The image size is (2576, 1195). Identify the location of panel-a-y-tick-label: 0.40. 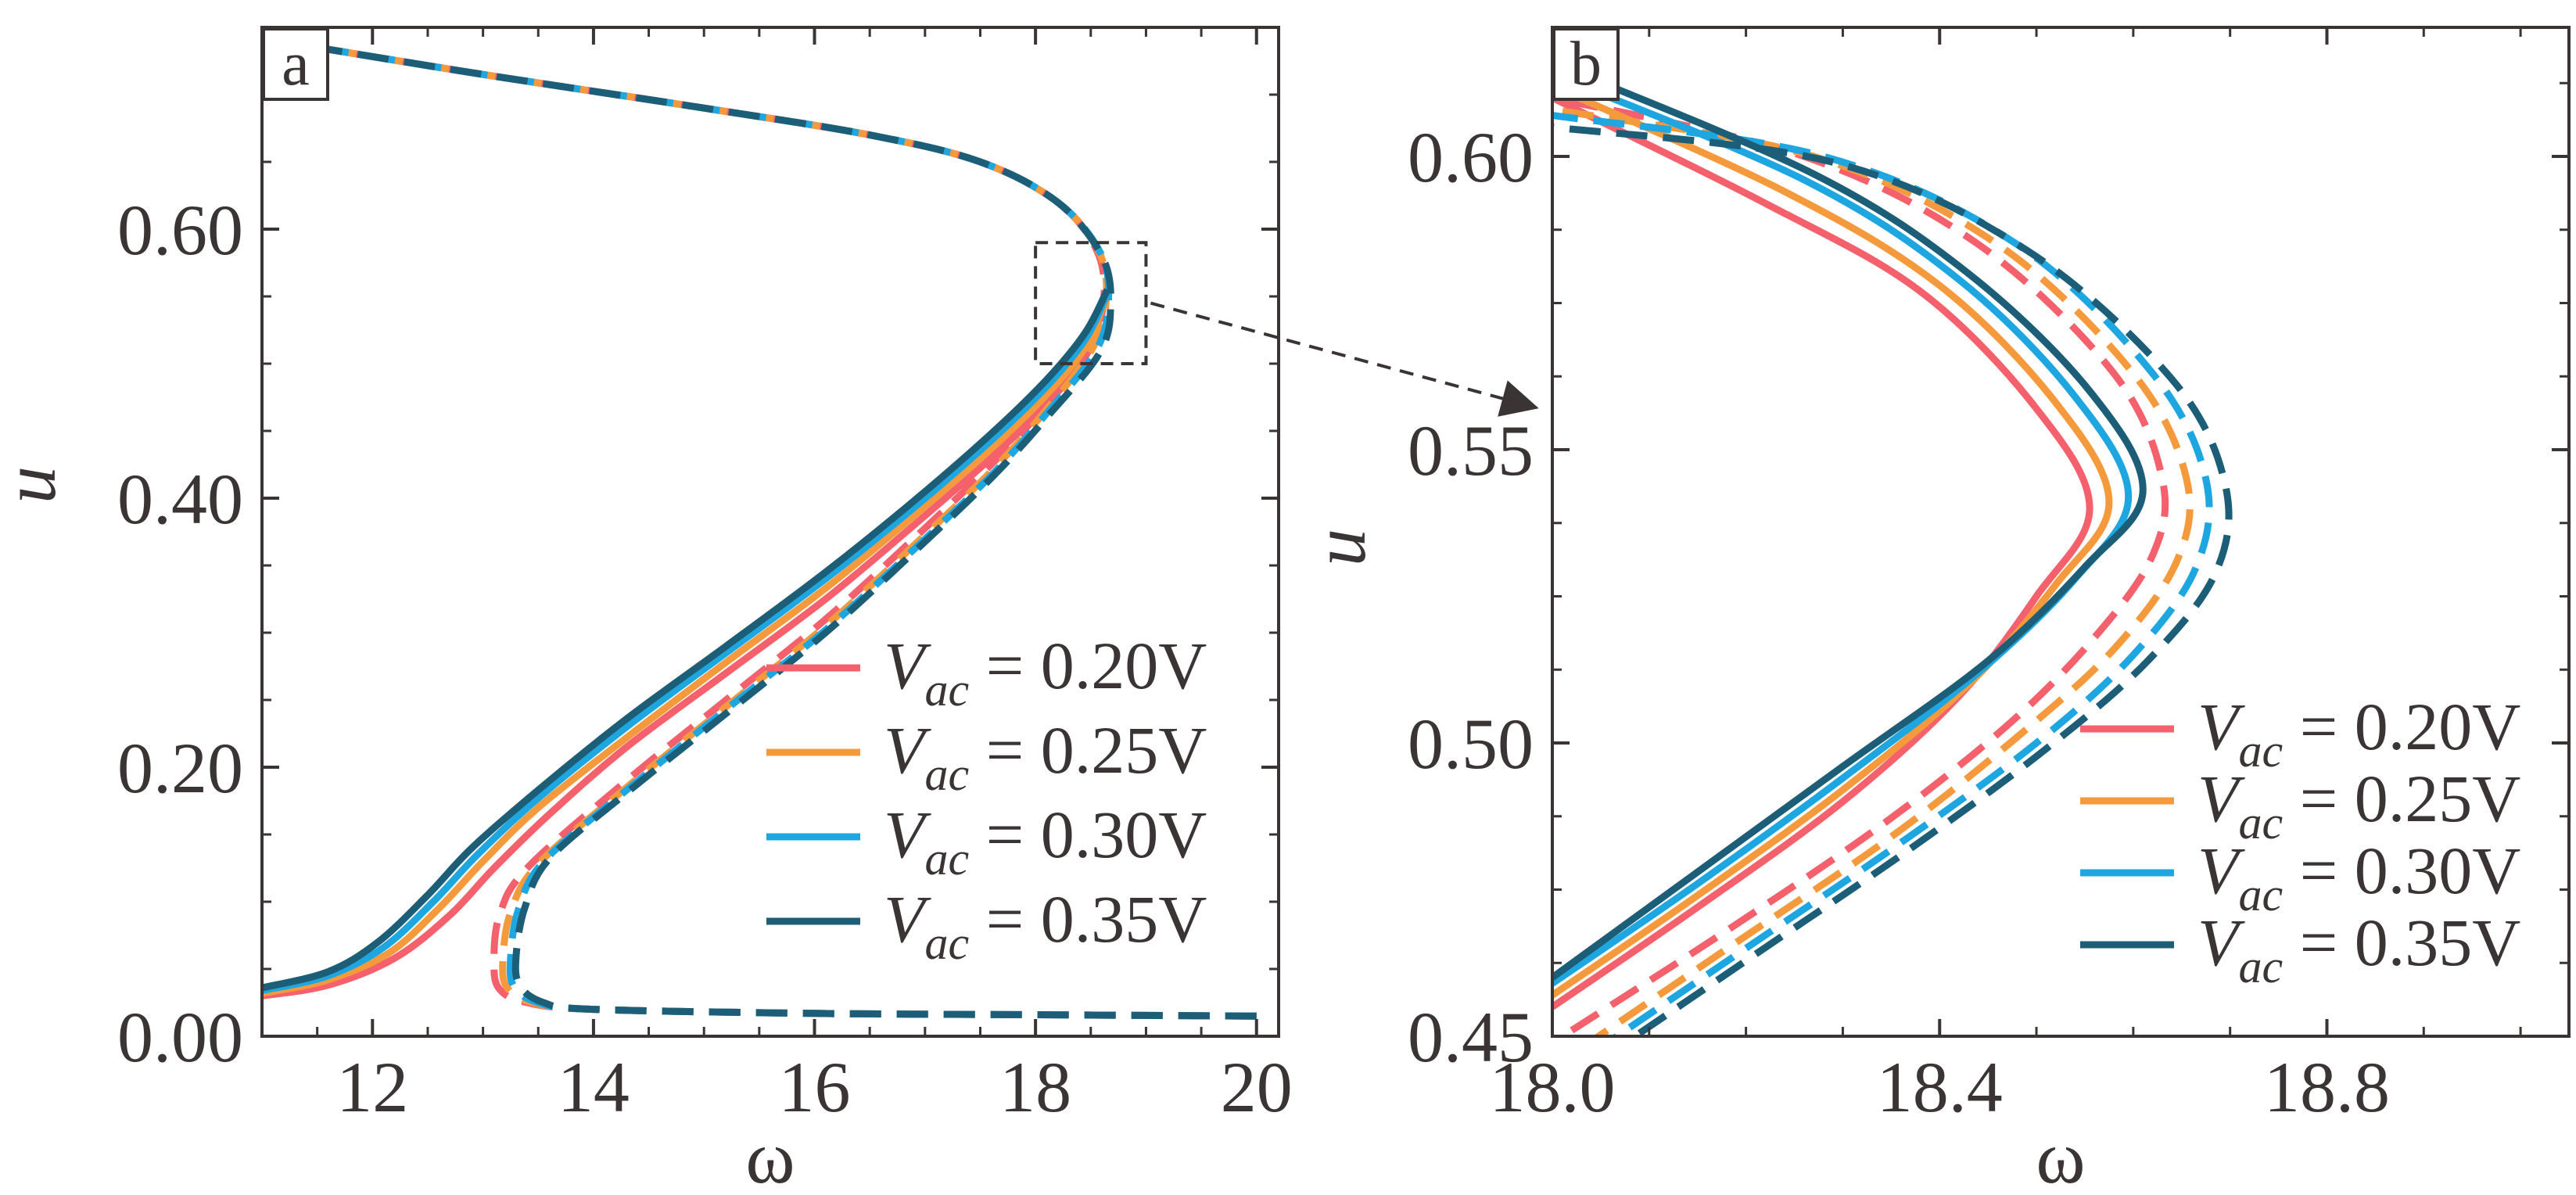
(180, 499).